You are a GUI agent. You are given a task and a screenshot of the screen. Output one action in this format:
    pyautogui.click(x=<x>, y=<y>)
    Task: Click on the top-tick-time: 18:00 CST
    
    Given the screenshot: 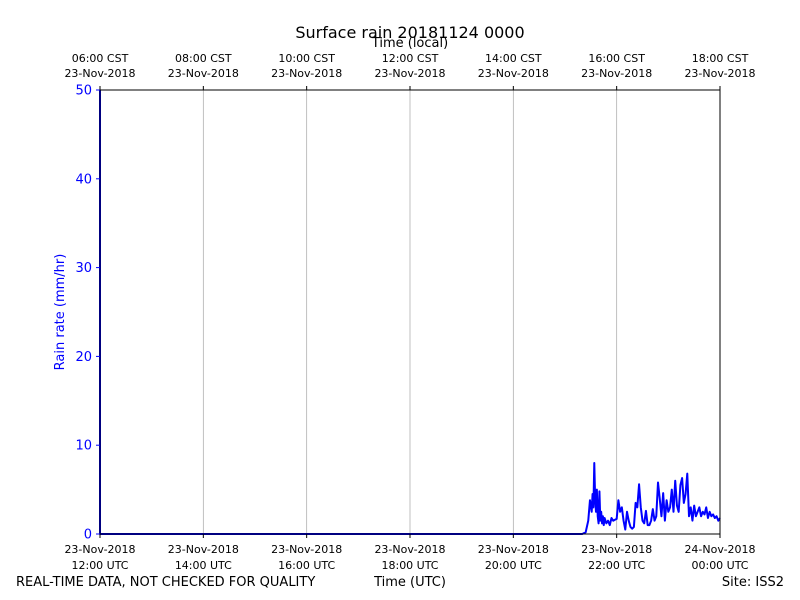 What is the action you would take?
    pyautogui.click(x=720, y=58)
    